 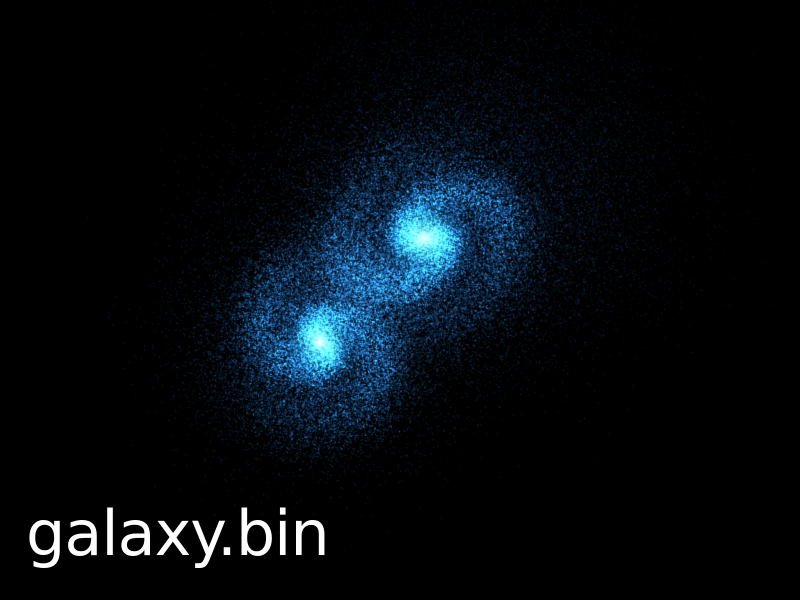 What do you see at coordinates (178, 533) in the screenshot?
I see `filename-label: galaxy.bin` at bounding box center [178, 533].